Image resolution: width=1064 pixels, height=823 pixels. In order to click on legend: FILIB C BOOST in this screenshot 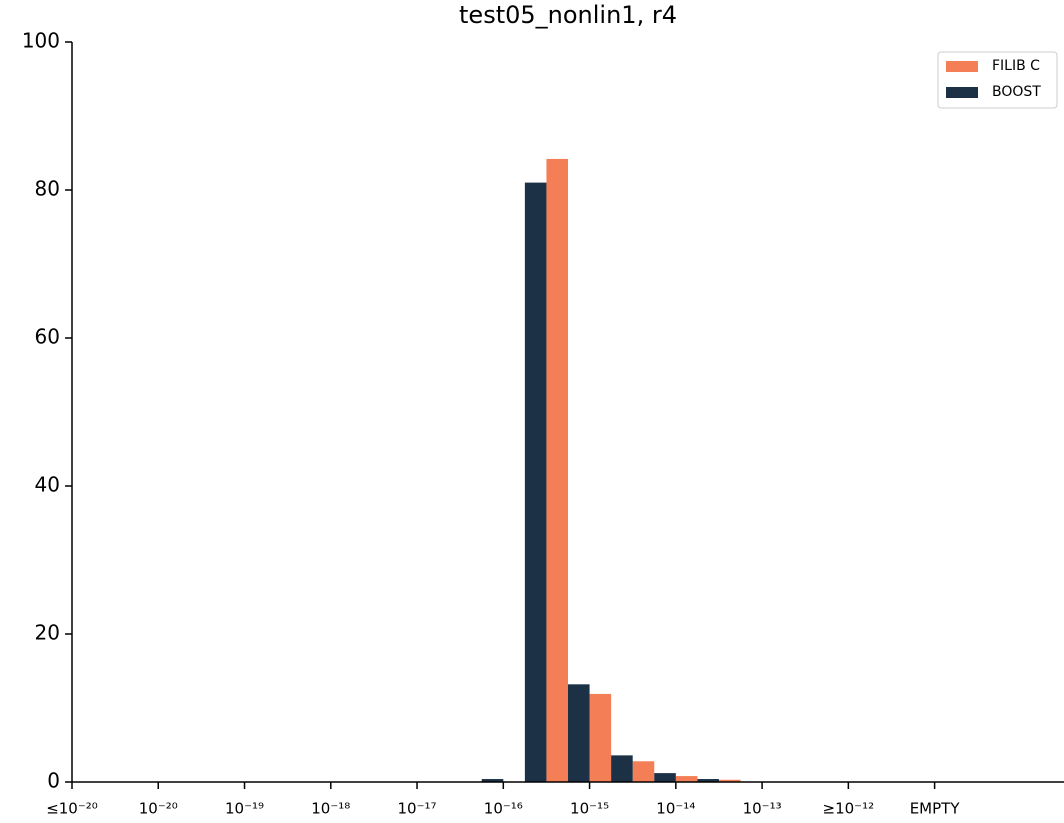, I will do `click(997, 80)`.